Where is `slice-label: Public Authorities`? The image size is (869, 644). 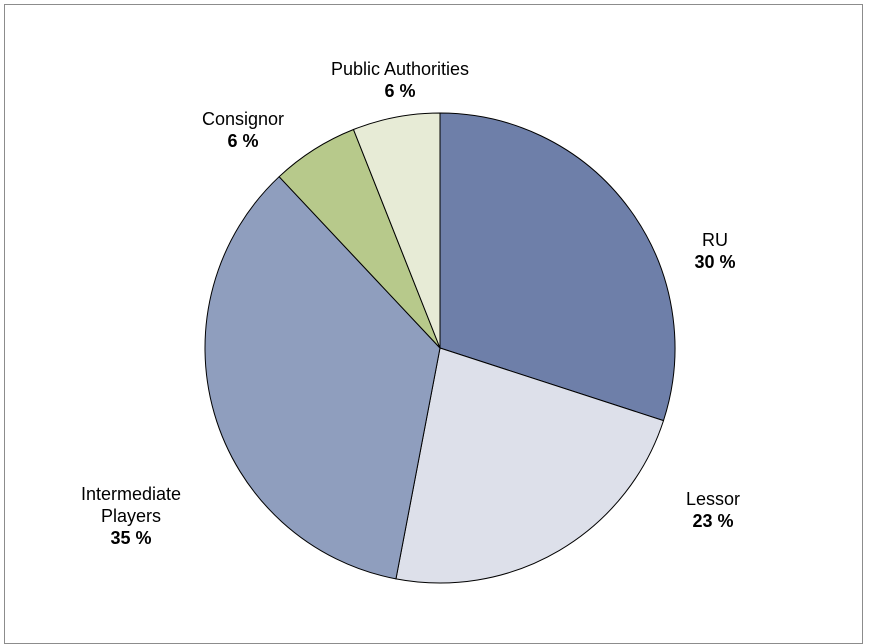
slice-label: Public Authorities is located at coordinates (400, 69).